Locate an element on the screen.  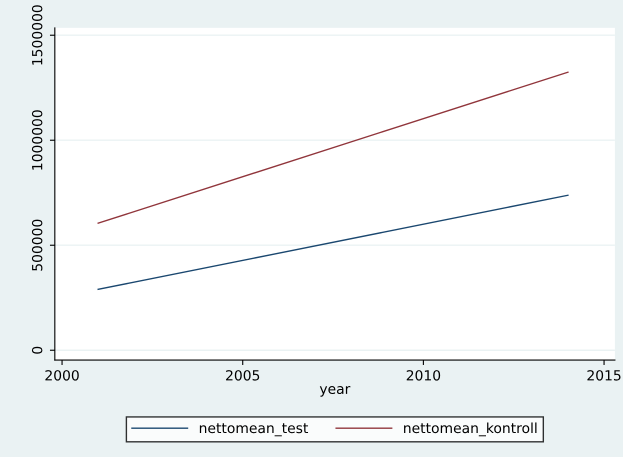
y-tick-label: 0 is located at coordinates (37, 350).